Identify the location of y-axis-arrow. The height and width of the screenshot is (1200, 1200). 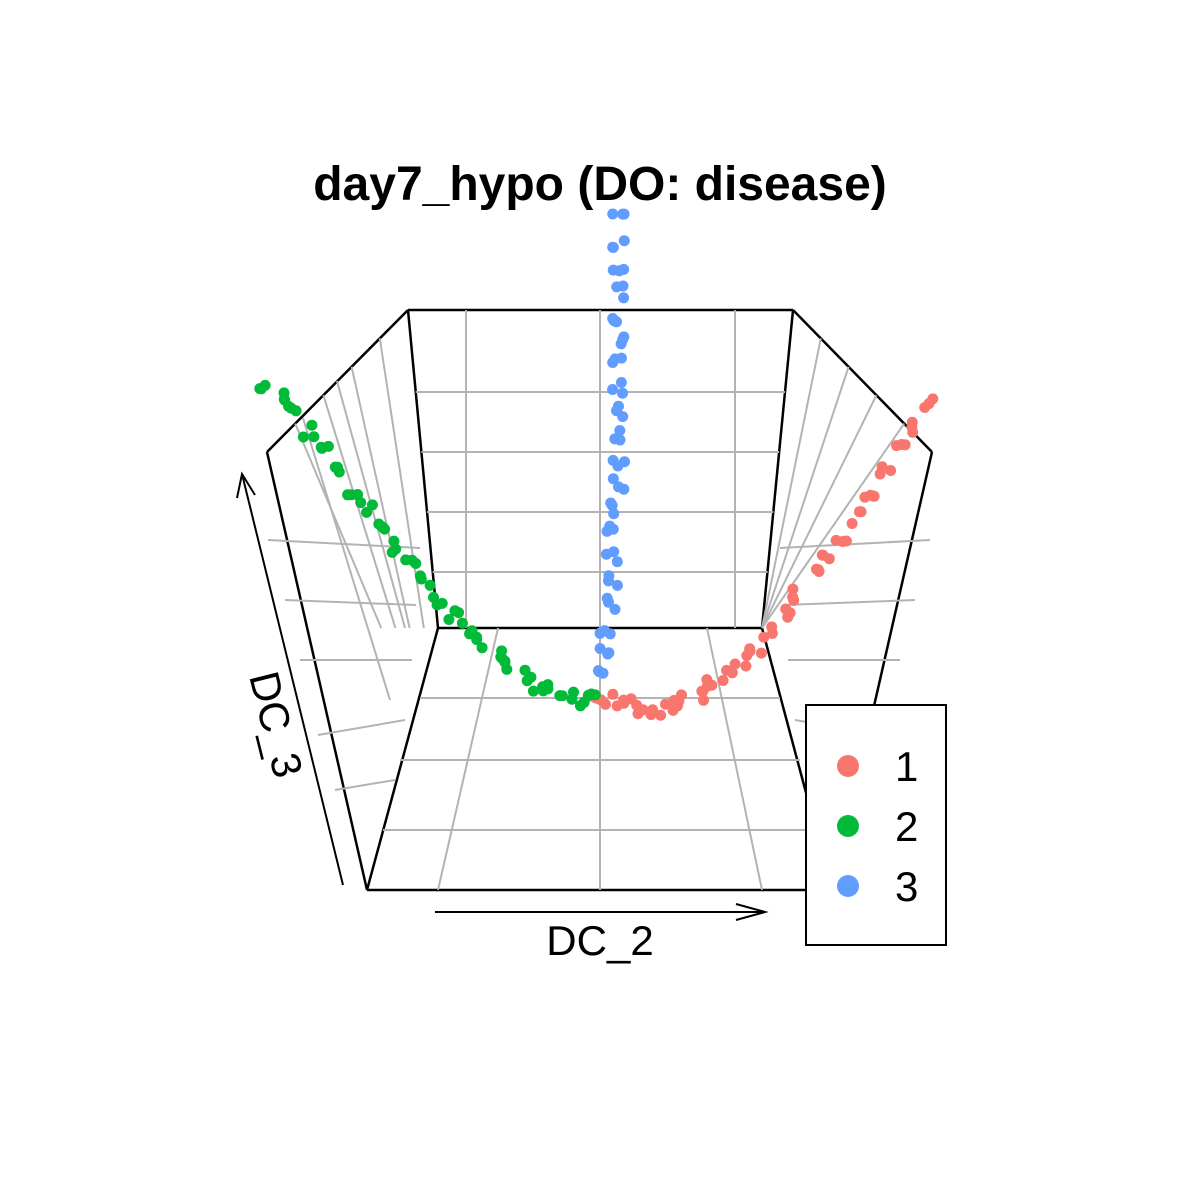
(290, 678).